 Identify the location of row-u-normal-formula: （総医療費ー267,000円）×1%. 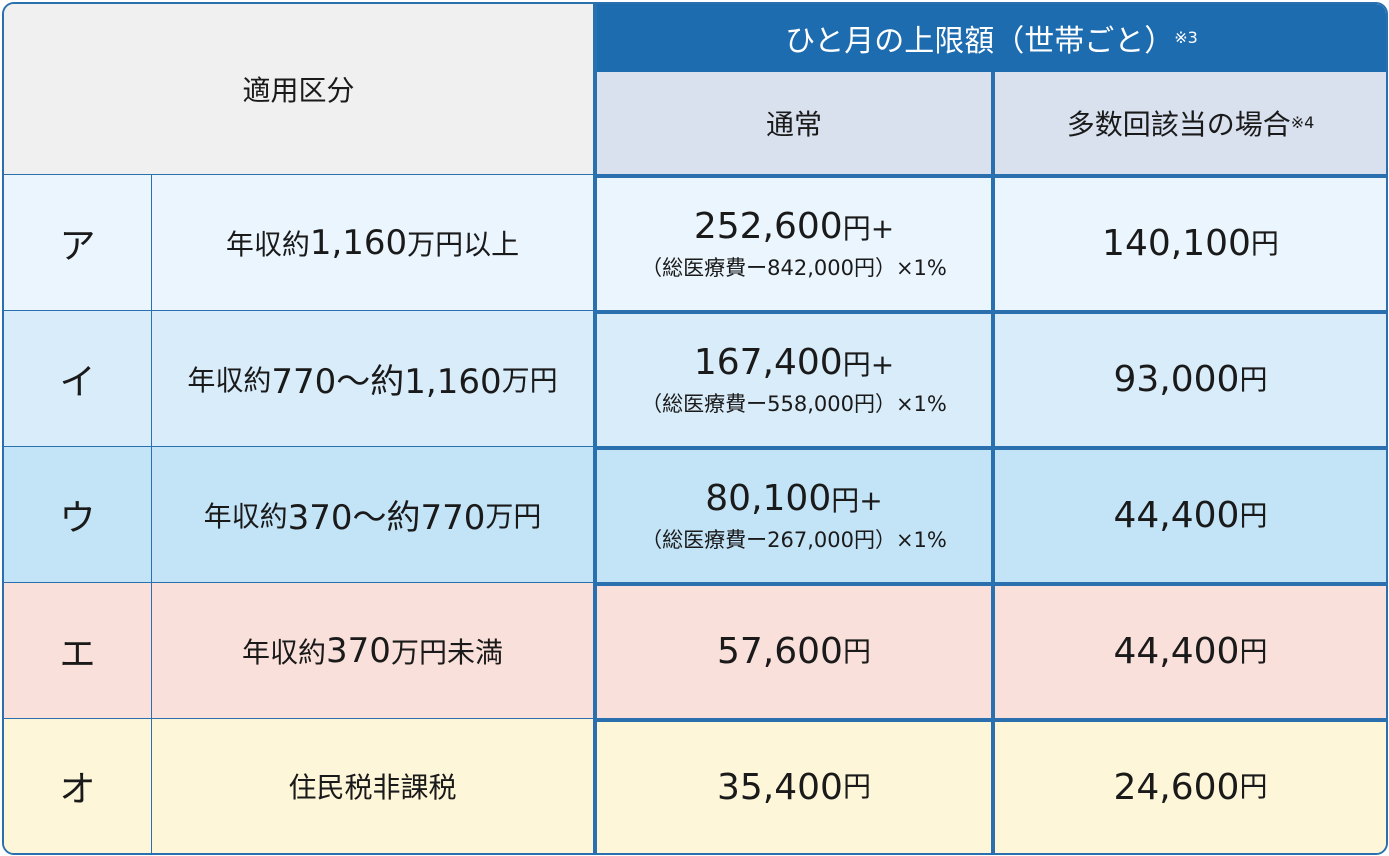
(794, 539).